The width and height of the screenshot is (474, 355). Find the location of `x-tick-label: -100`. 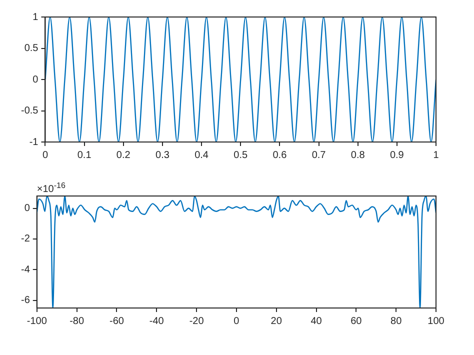

x-tick-label: -100 is located at coordinates (37, 321).